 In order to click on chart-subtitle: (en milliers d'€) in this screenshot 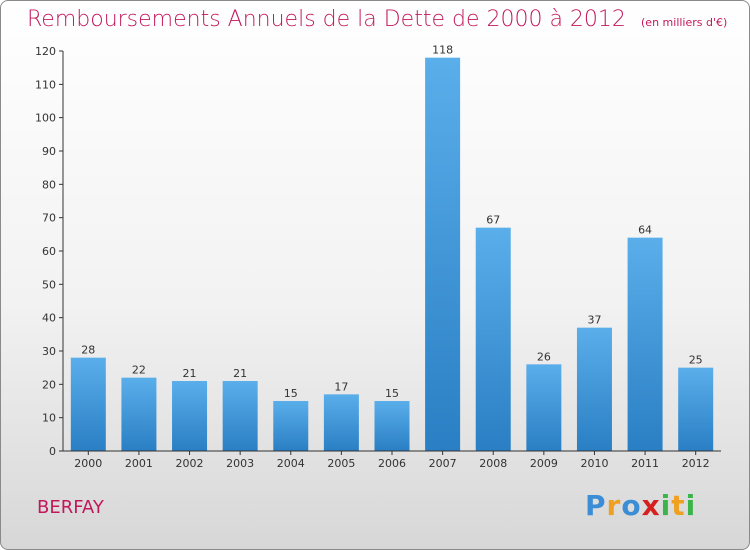, I will do `click(684, 22)`.